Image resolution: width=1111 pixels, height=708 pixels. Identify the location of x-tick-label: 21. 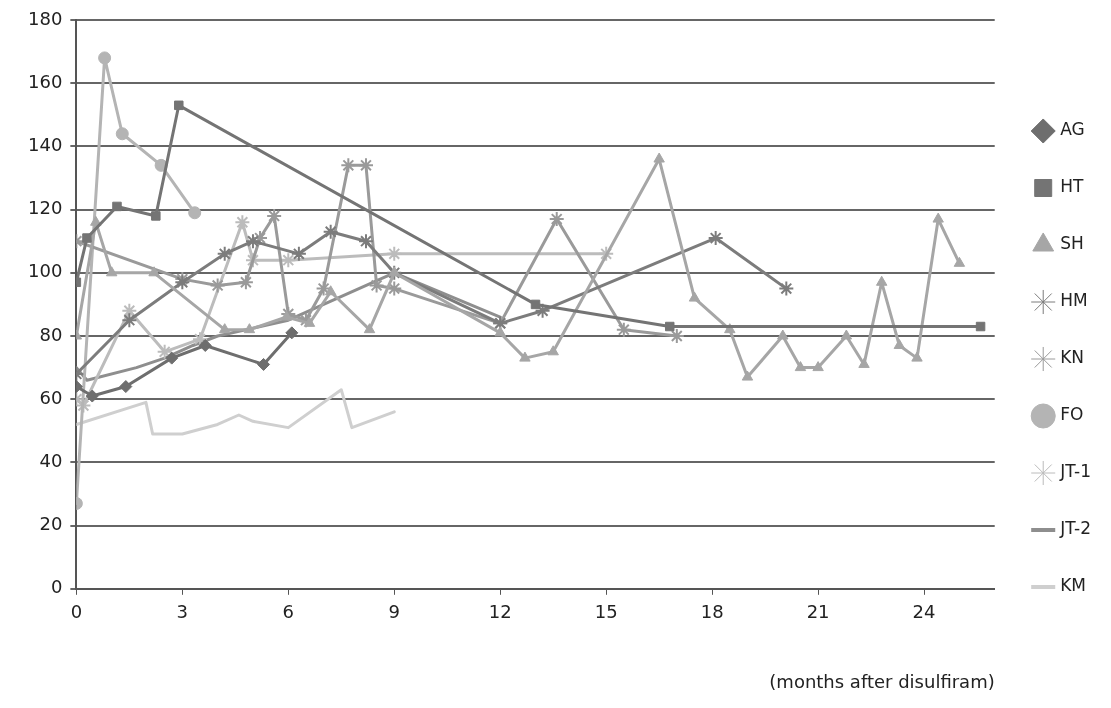
(818, 612).